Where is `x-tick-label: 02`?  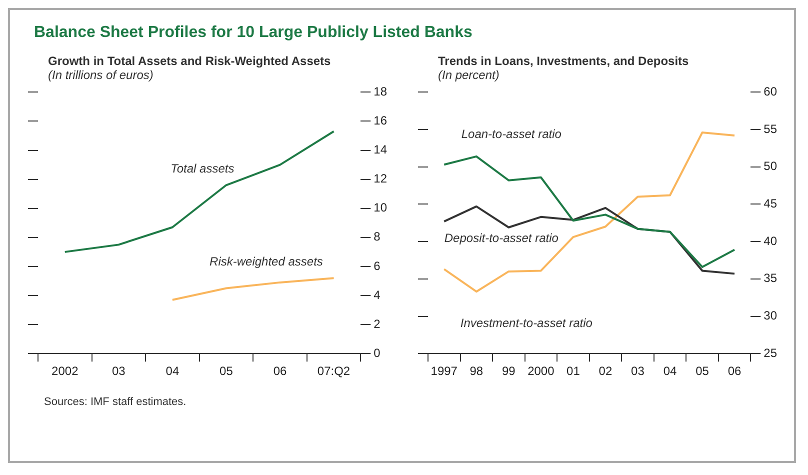 x-tick-label: 02 is located at coordinates (605, 371).